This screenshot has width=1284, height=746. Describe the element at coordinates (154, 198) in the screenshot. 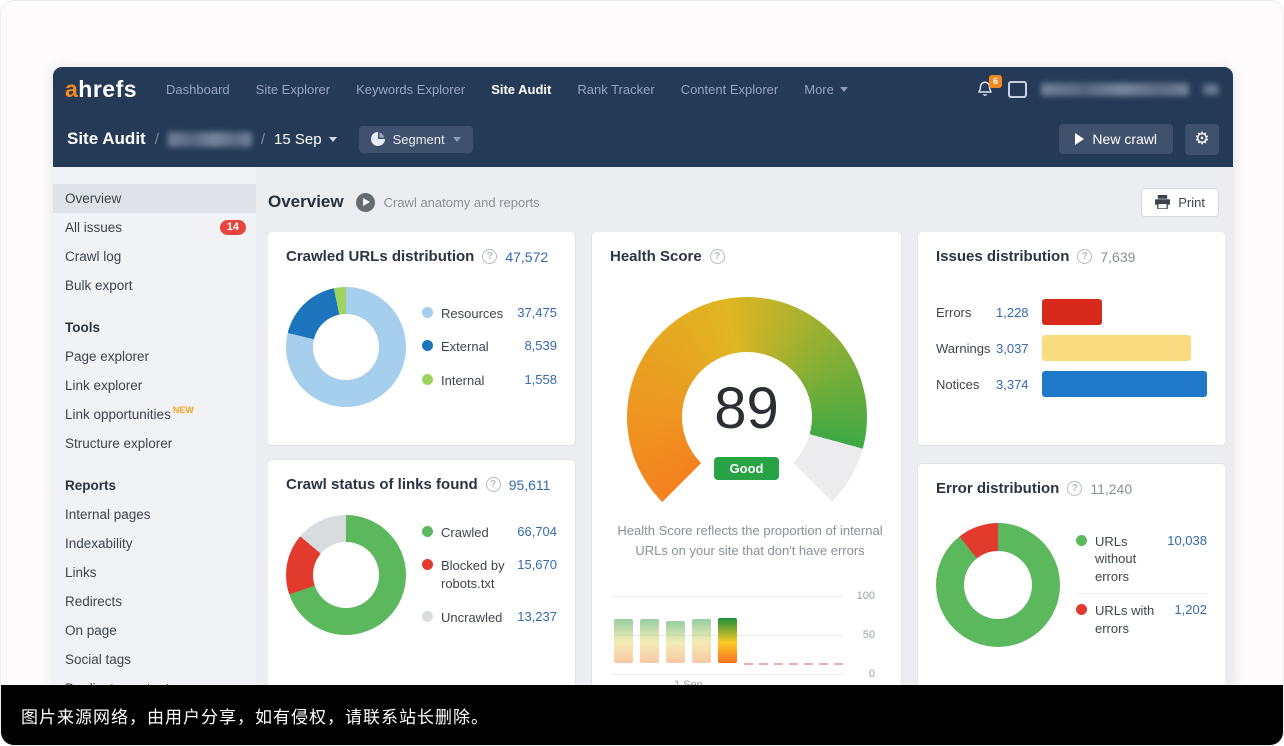

I see `sidebar-item-overview: Overview` at that location.